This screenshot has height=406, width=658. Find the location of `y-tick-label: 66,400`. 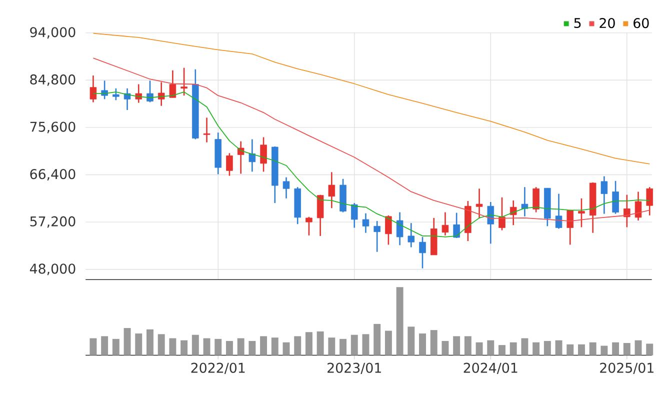

y-tick-label: 66,400 is located at coordinates (53, 174).